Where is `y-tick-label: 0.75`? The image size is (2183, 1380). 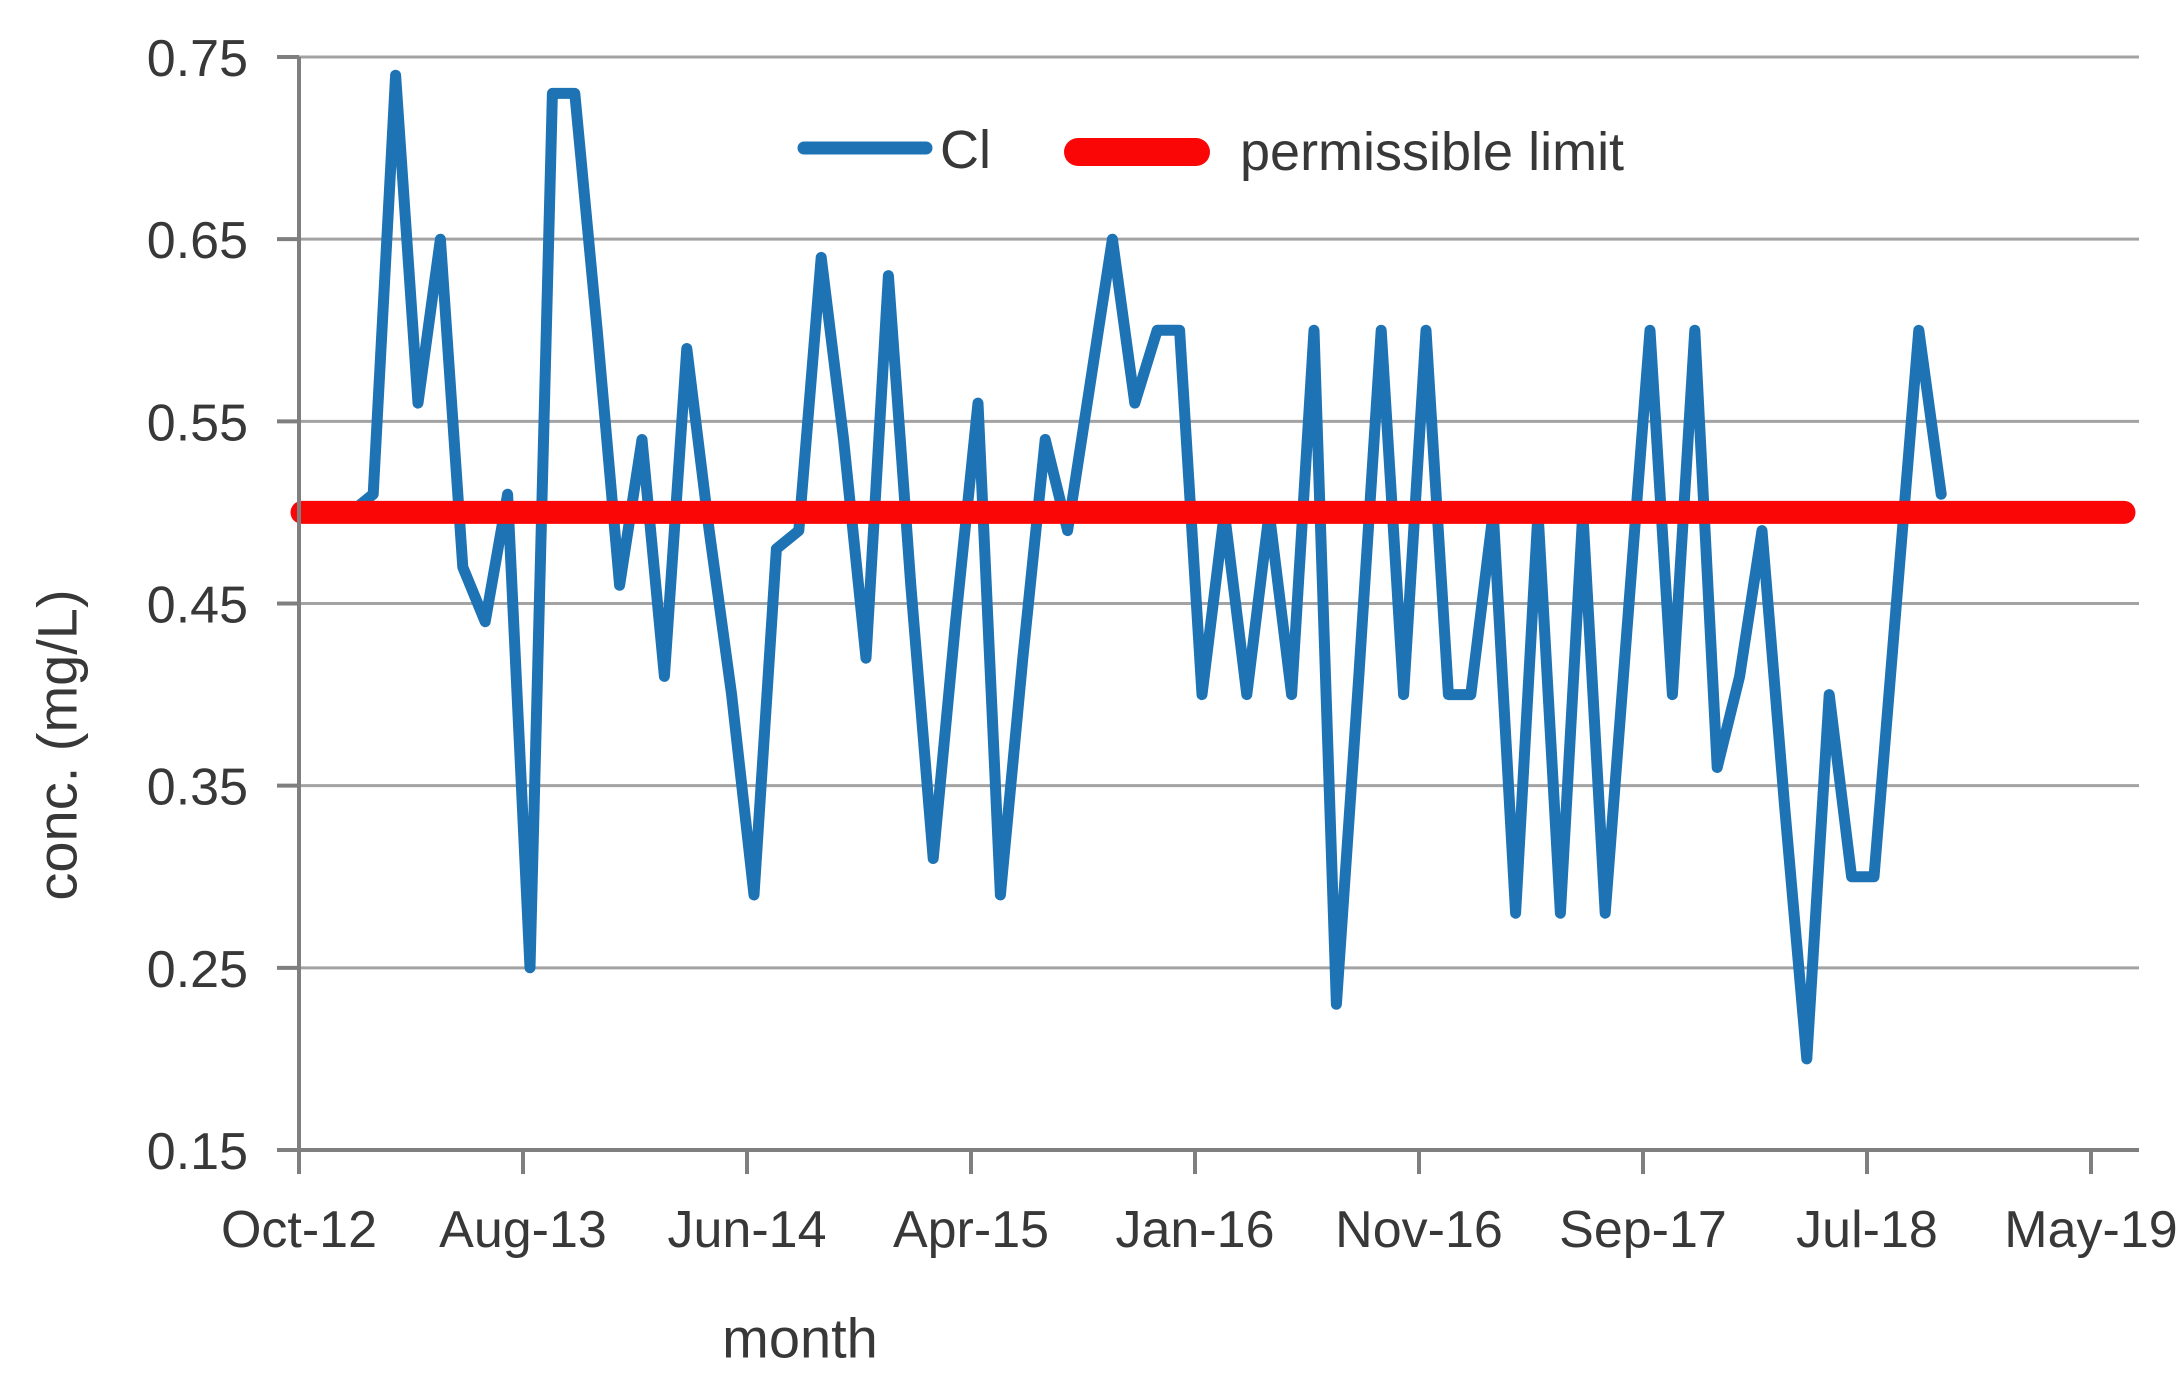 y-tick-label: 0.75 is located at coordinates (197, 59).